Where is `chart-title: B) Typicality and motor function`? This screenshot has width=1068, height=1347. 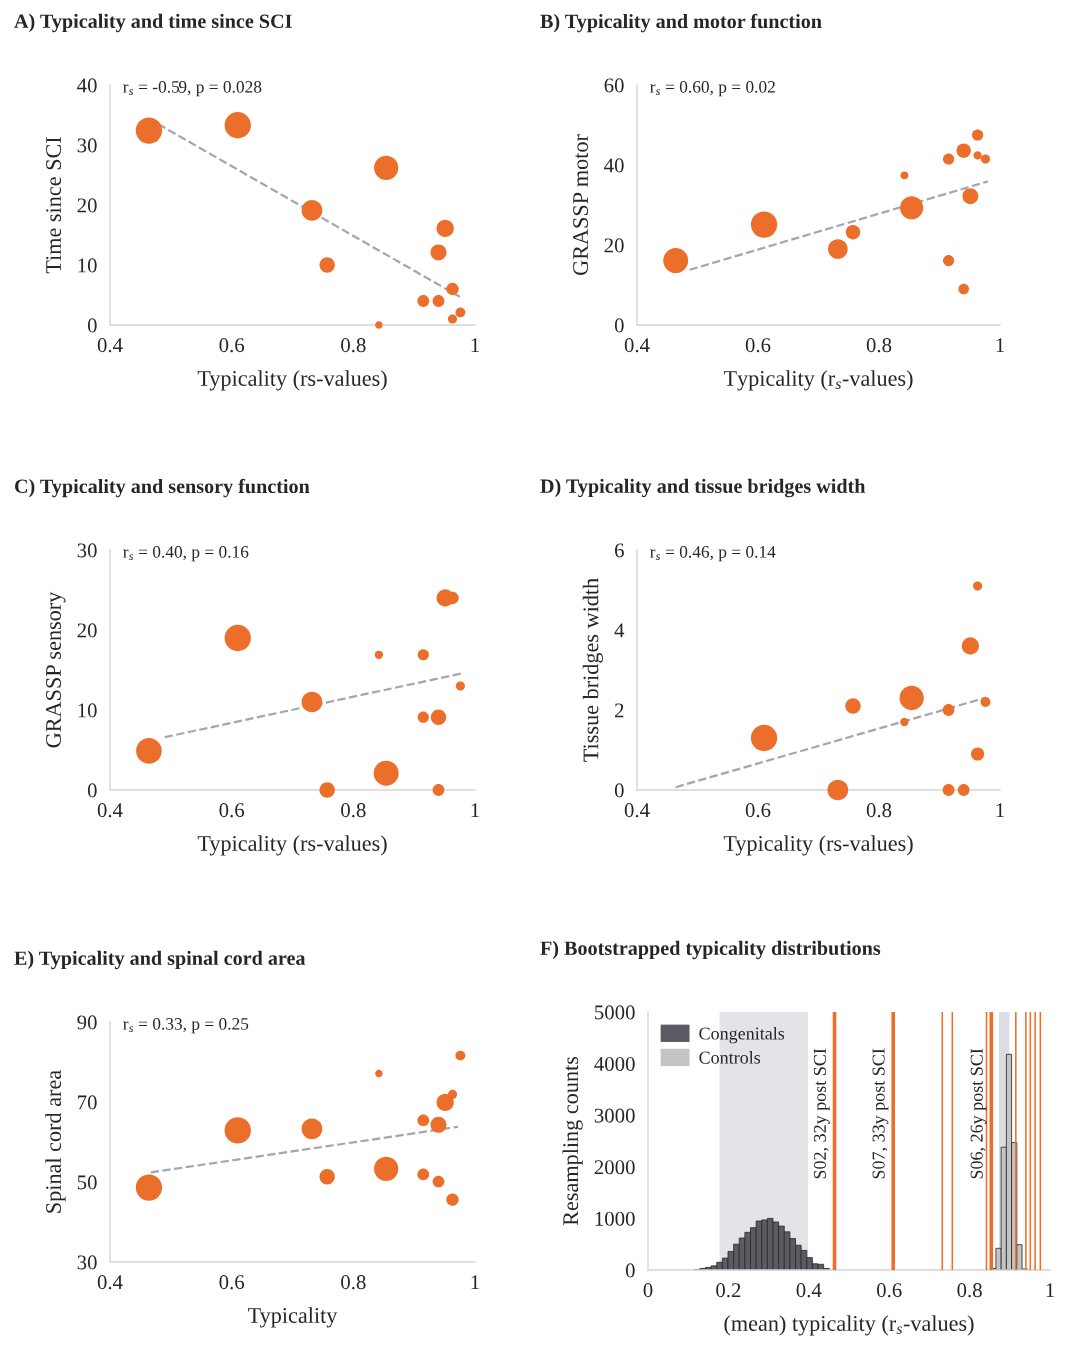
chart-title: B) Typicality and motor function is located at coordinates (681, 23).